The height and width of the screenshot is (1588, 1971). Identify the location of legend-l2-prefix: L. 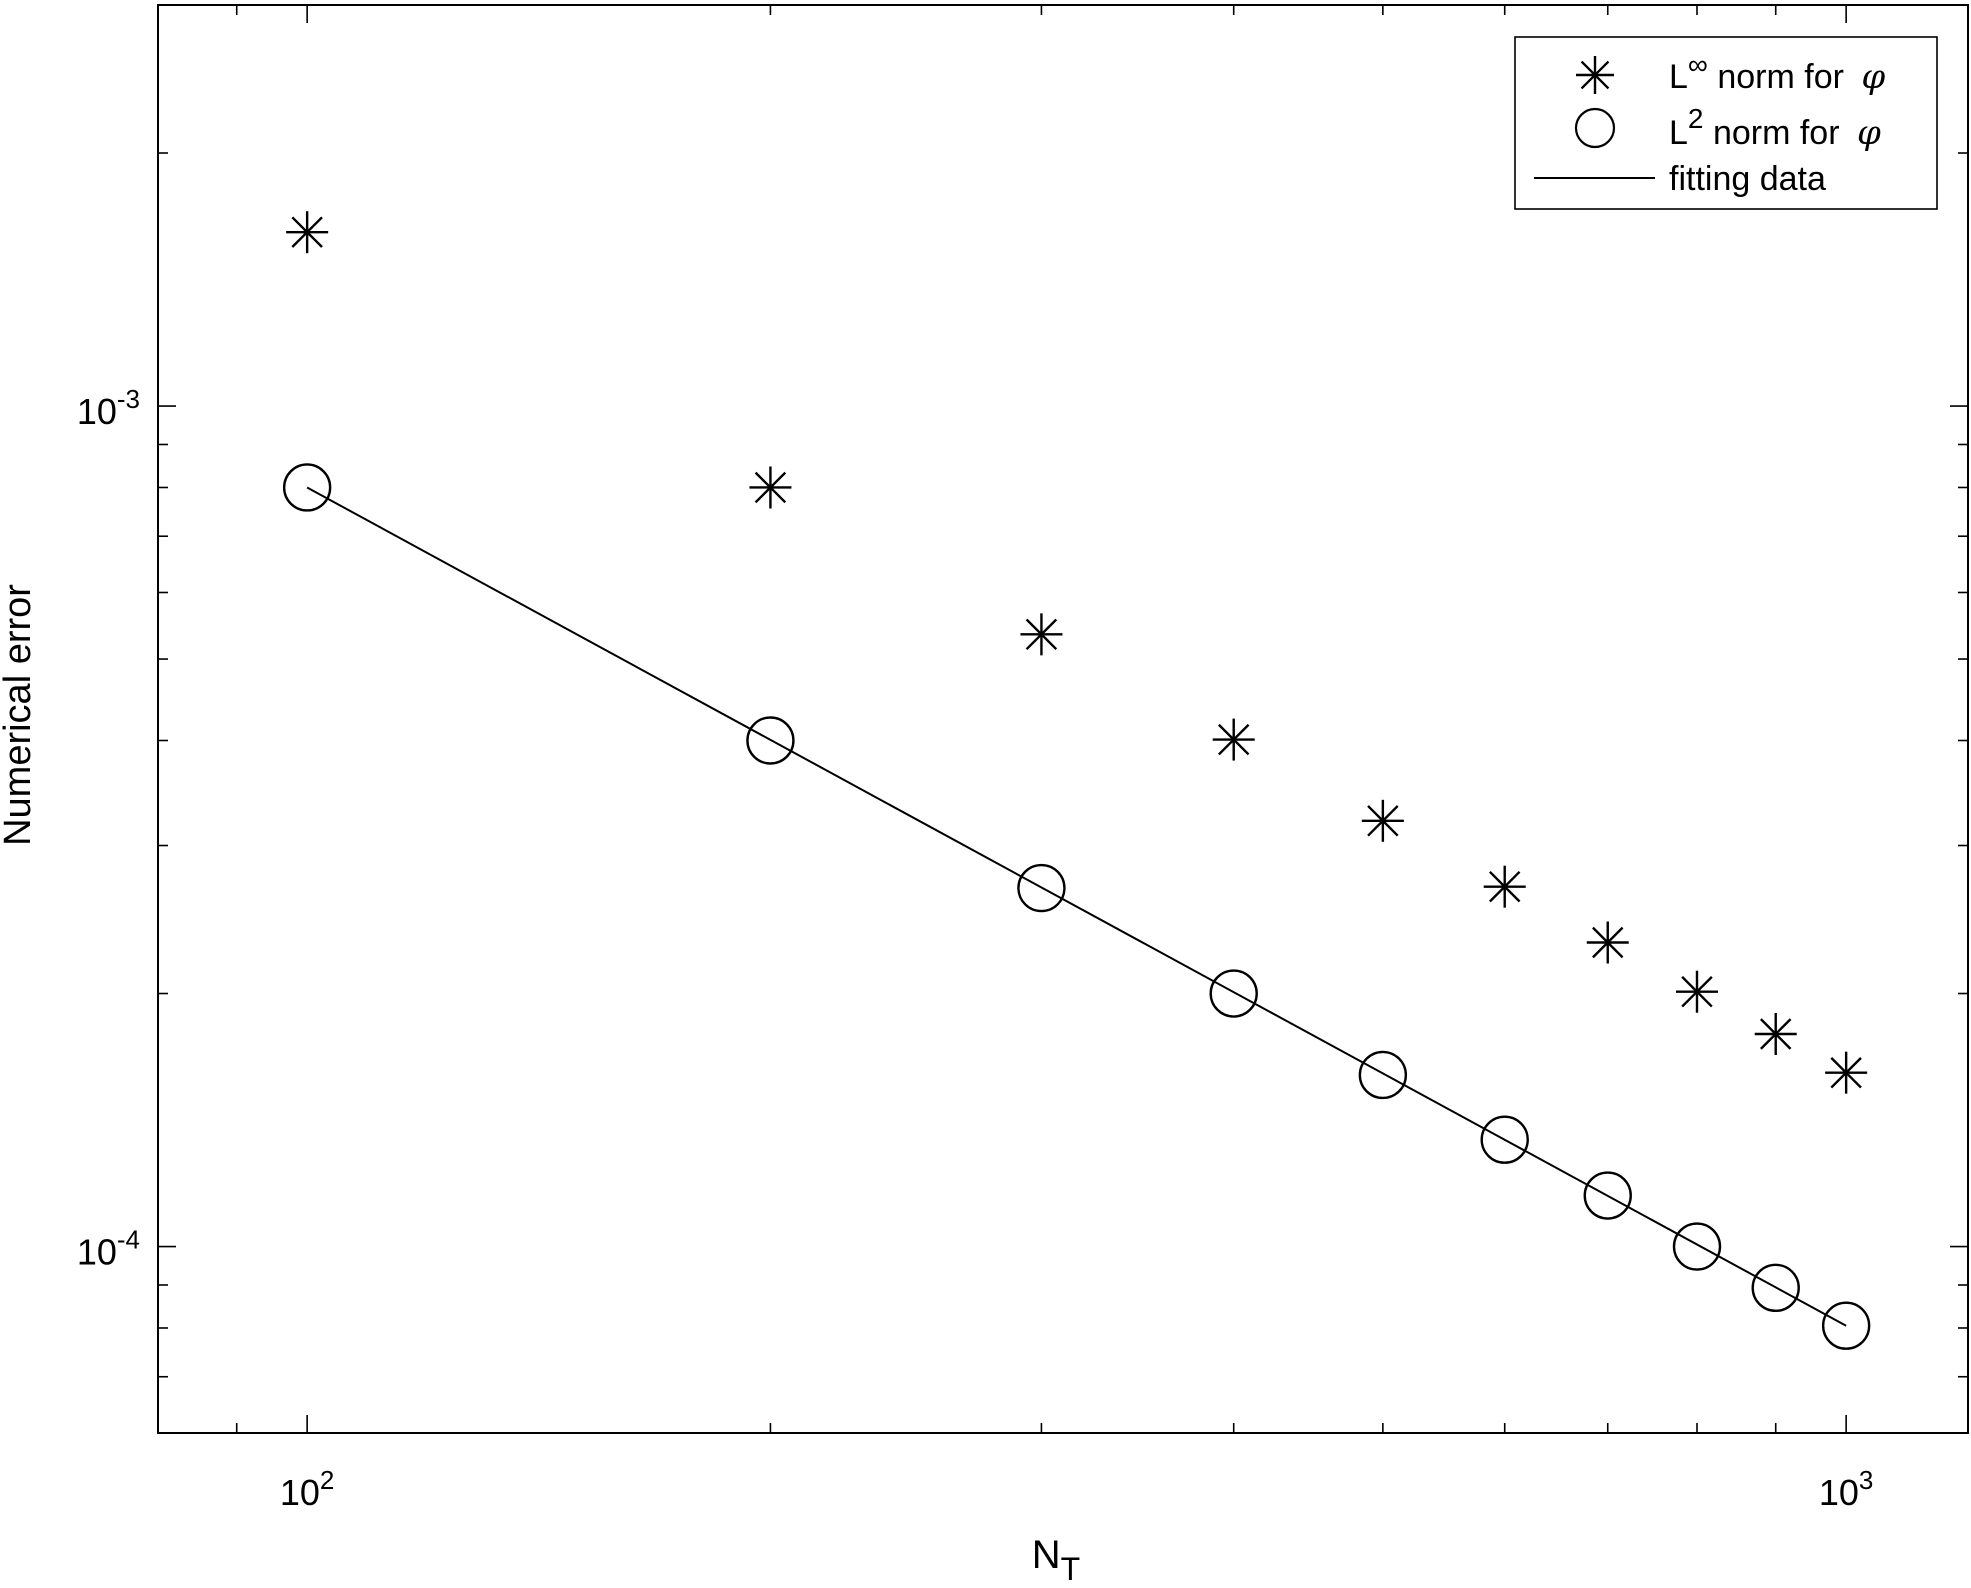
(1678, 133).